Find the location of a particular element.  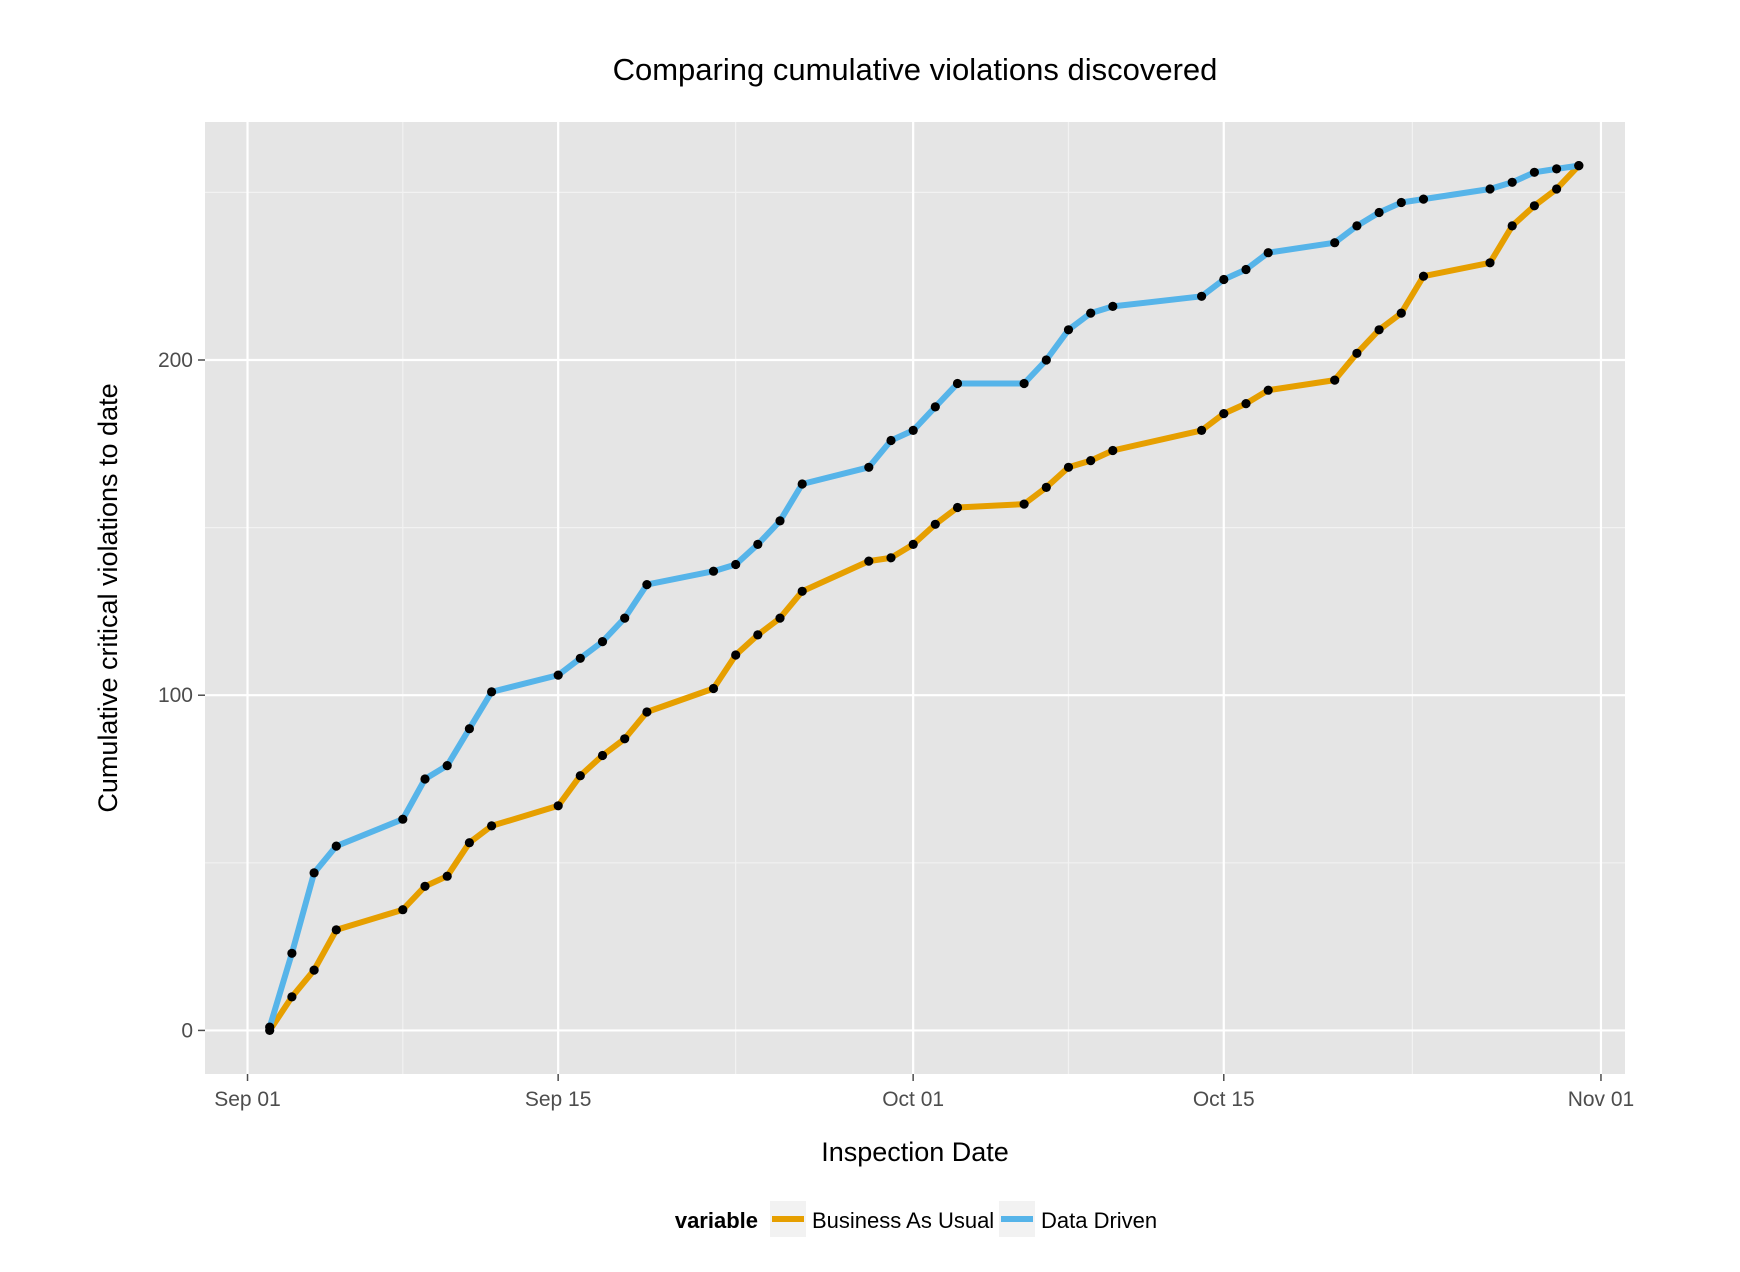

x-tick-label: Sep 01 is located at coordinates (247, 1099).